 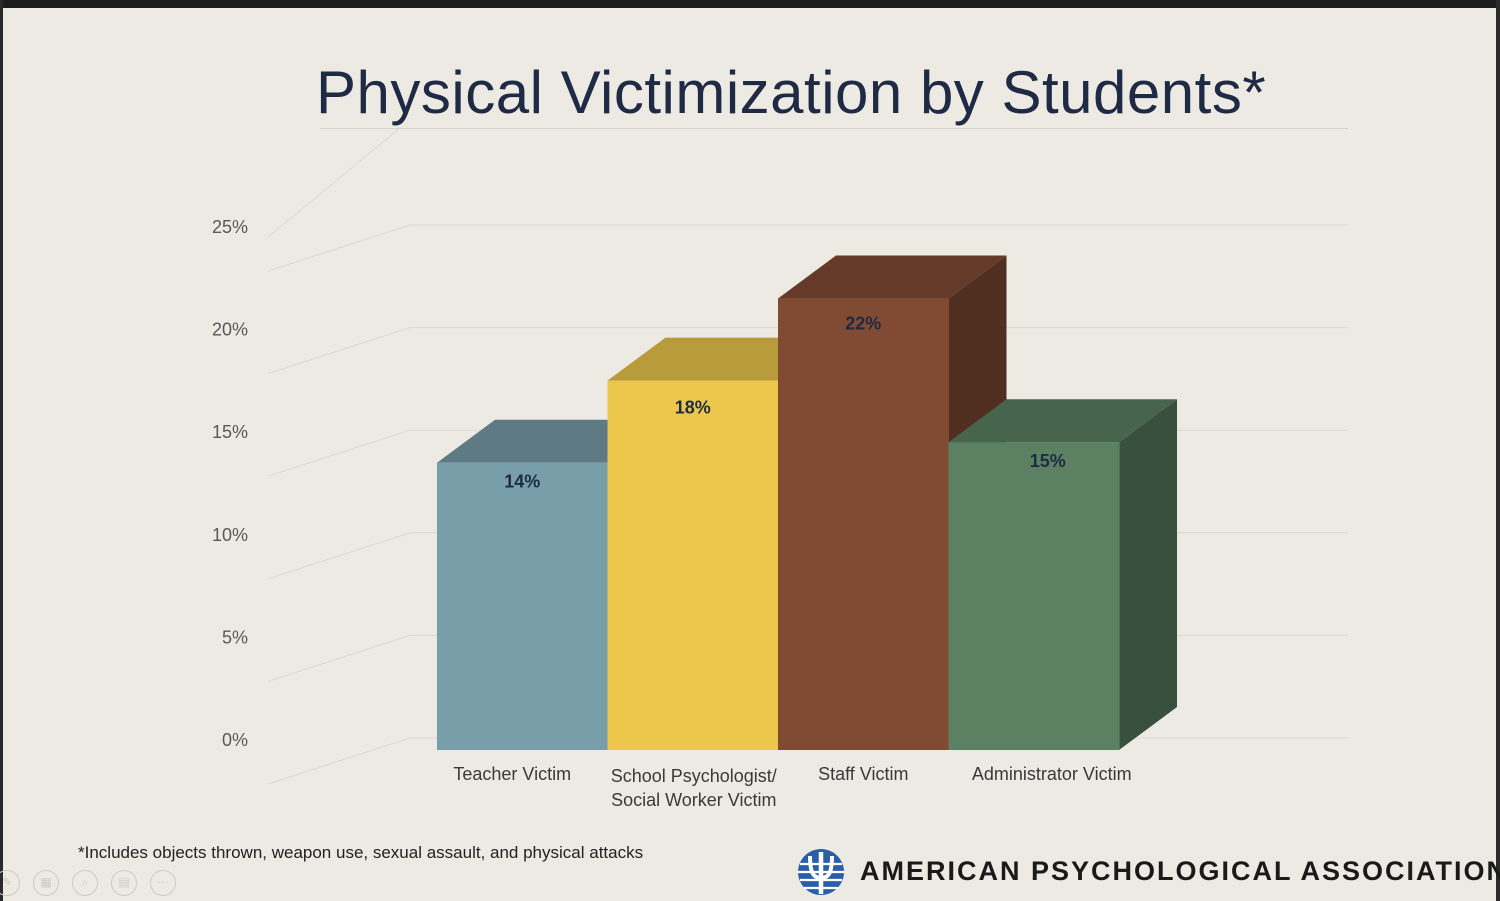 What do you see at coordinates (1148, 574) in the screenshot?
I see `bar-side` at bounding box center [1148, 574].